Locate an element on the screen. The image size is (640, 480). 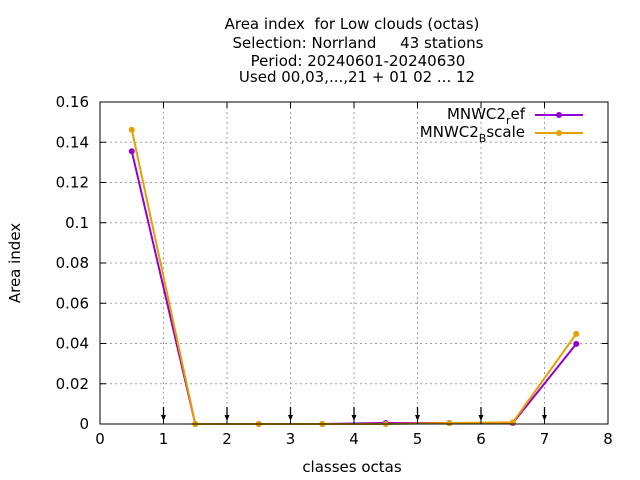
x-tick-label: 2 is located at coordinates (227, 439).